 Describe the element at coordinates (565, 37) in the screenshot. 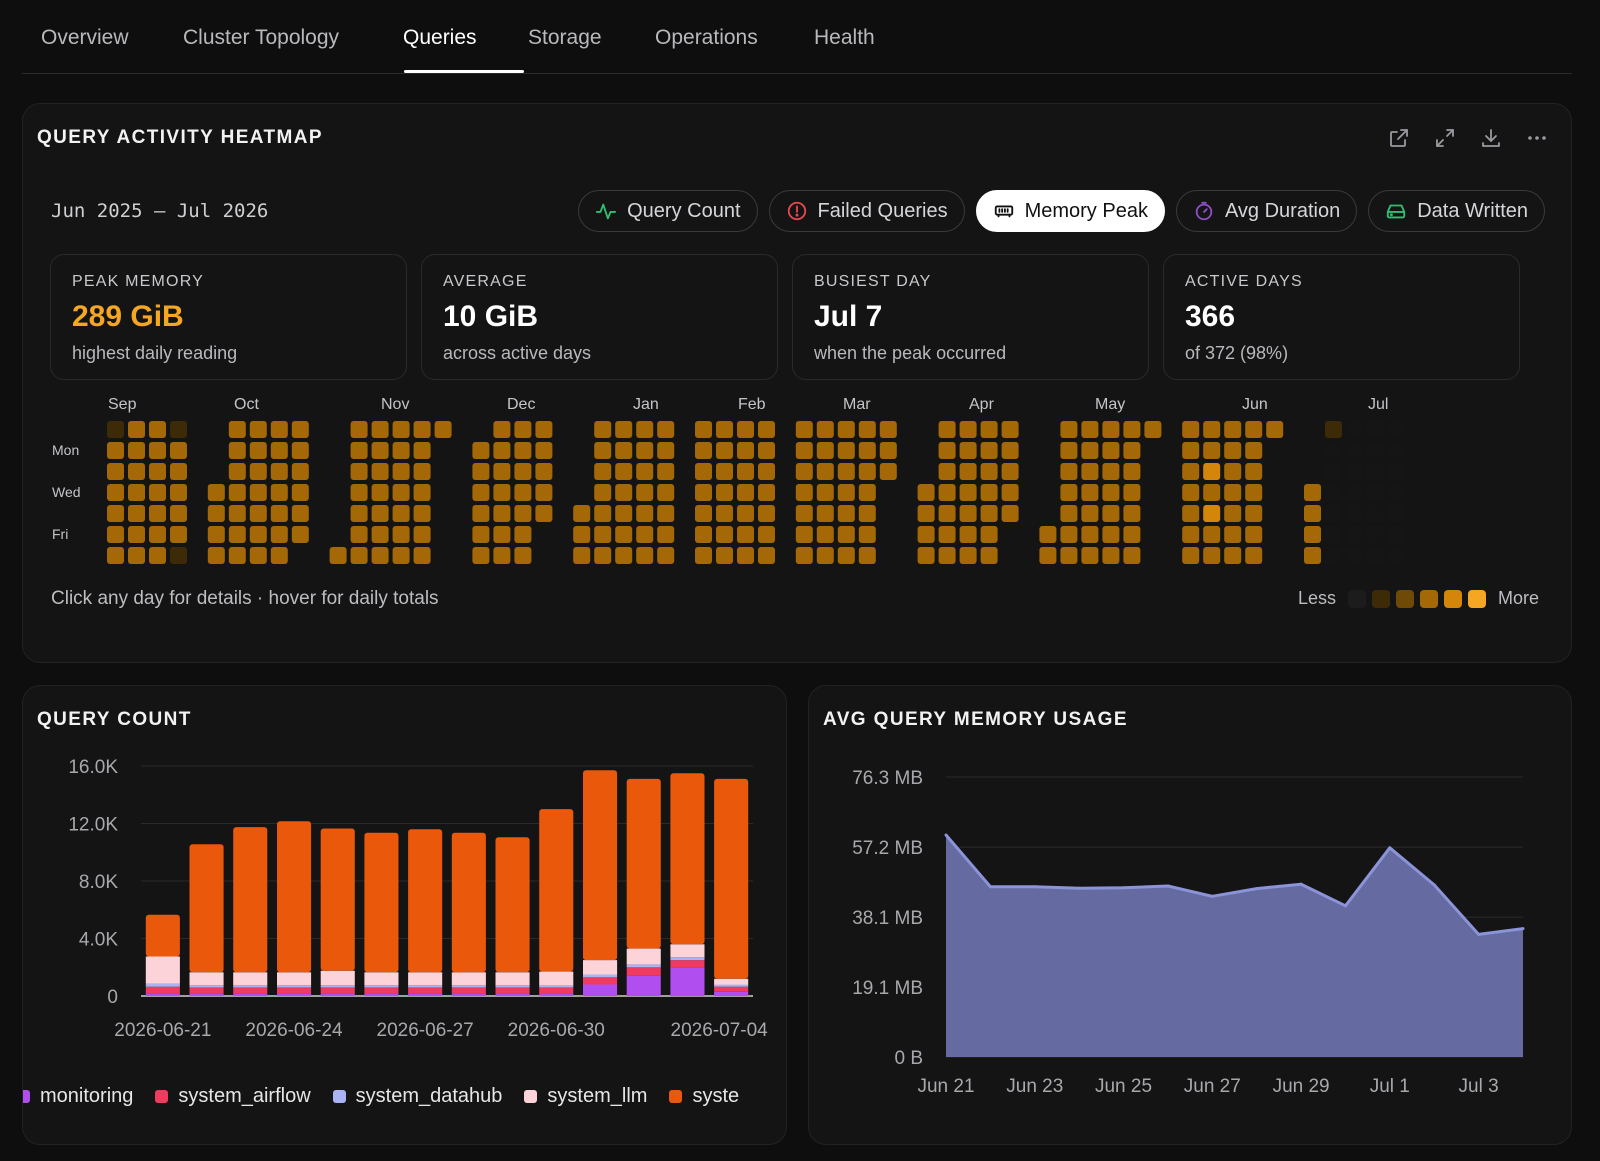

I see `tab-storage: Storage` at that location.